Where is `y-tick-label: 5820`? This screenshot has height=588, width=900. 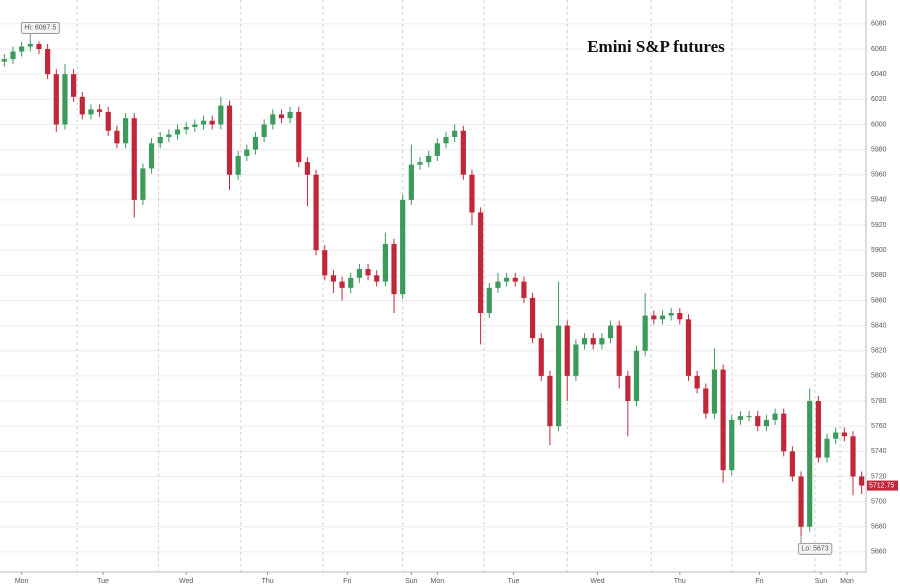 y-tick-label: 5820 is located at coordinates (879, 351).